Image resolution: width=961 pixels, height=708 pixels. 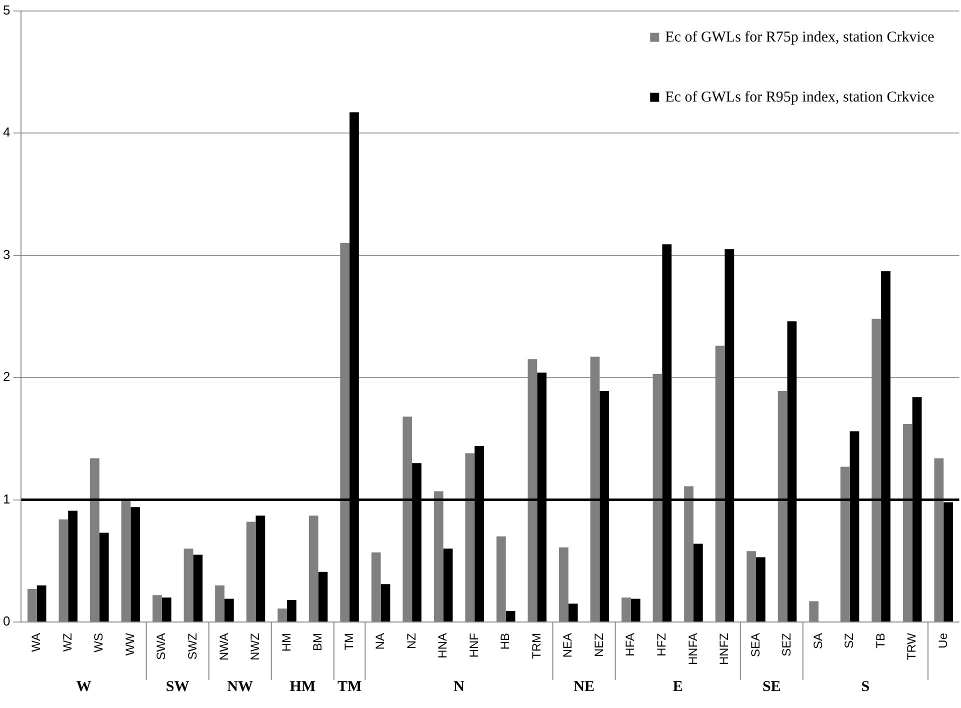 What do you see at coordinates (6, 10) in the screenshot?
I see `y-tick-label: 5` at bounding box center [6, 10].